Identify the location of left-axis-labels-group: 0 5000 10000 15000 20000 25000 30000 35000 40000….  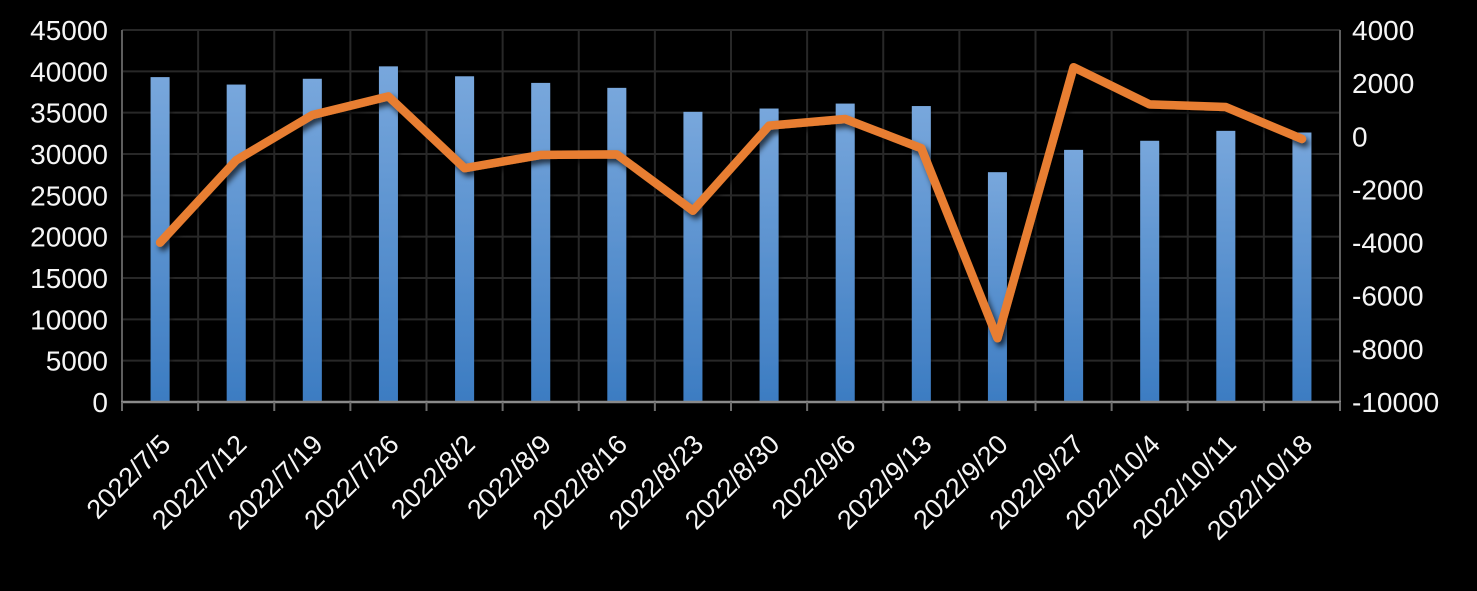
(69, 216).